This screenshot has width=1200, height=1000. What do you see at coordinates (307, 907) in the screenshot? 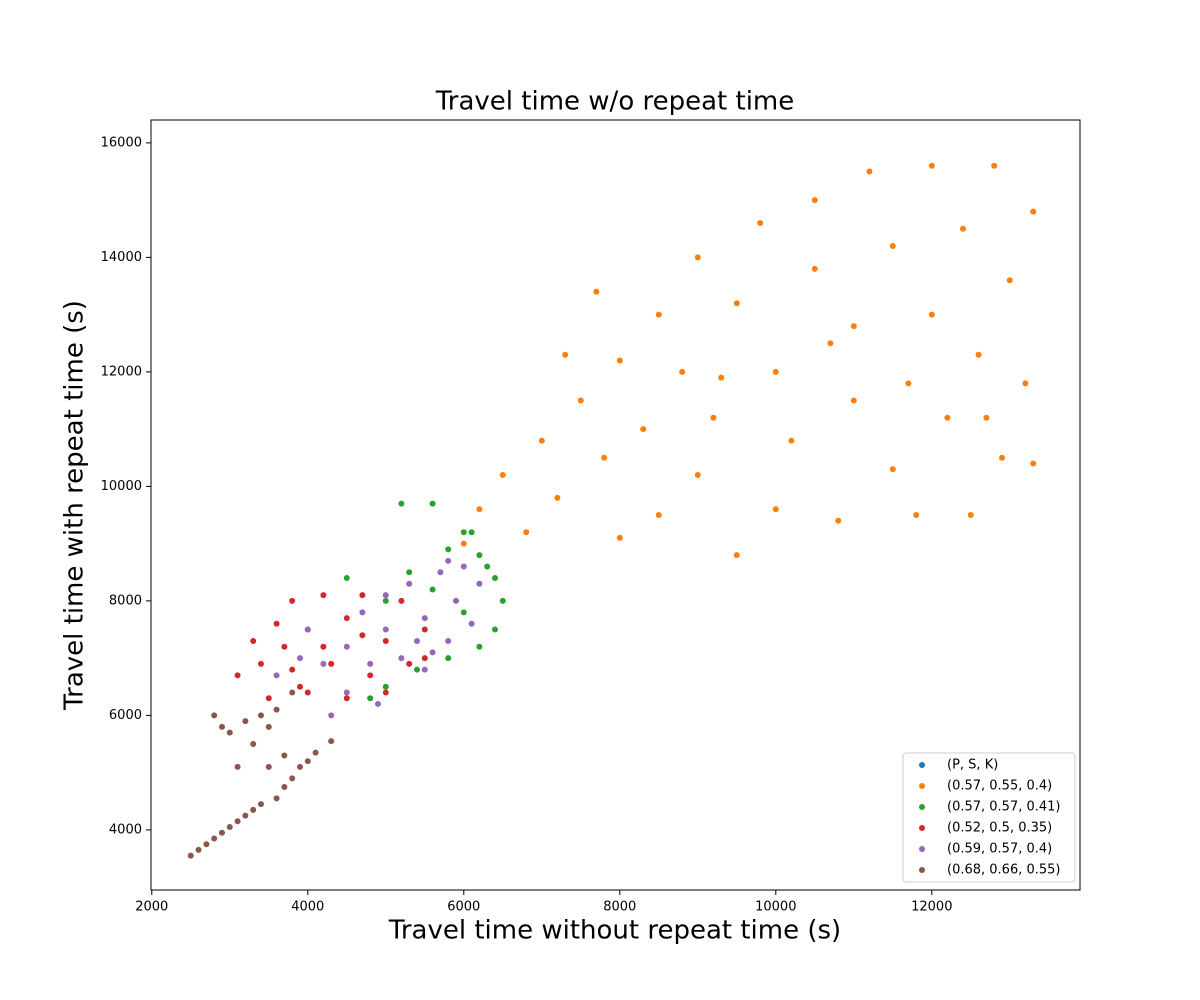
I see `x-tick-label: 4000` at bounding box center [307, 907].